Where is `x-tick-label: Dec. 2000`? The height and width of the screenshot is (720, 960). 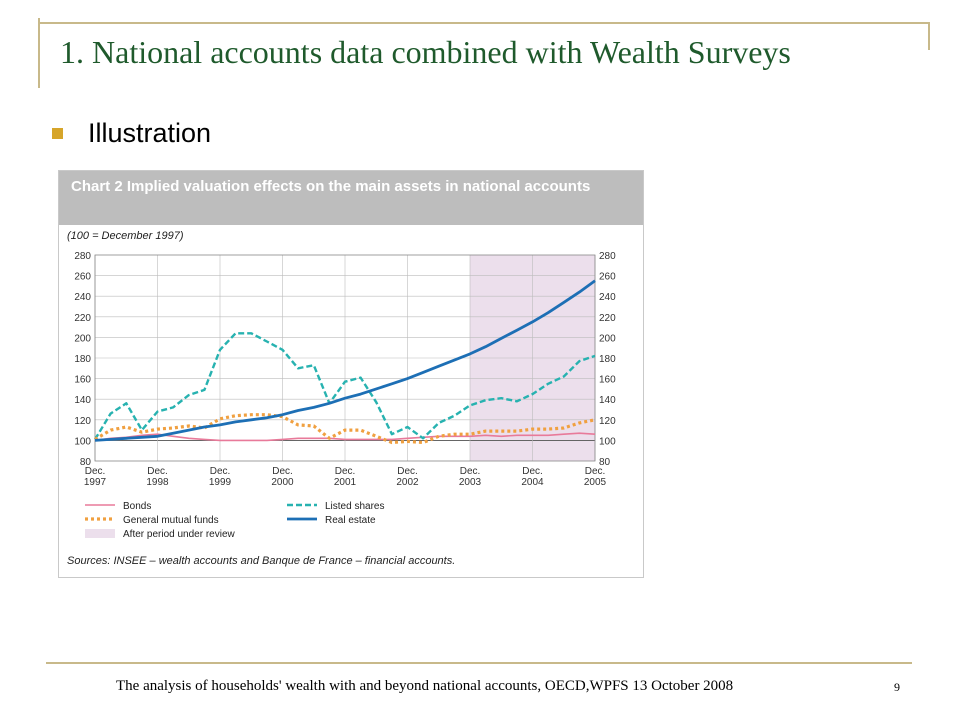
x-tick-label: Dec. 2000 is located at coordinates (282, 477).